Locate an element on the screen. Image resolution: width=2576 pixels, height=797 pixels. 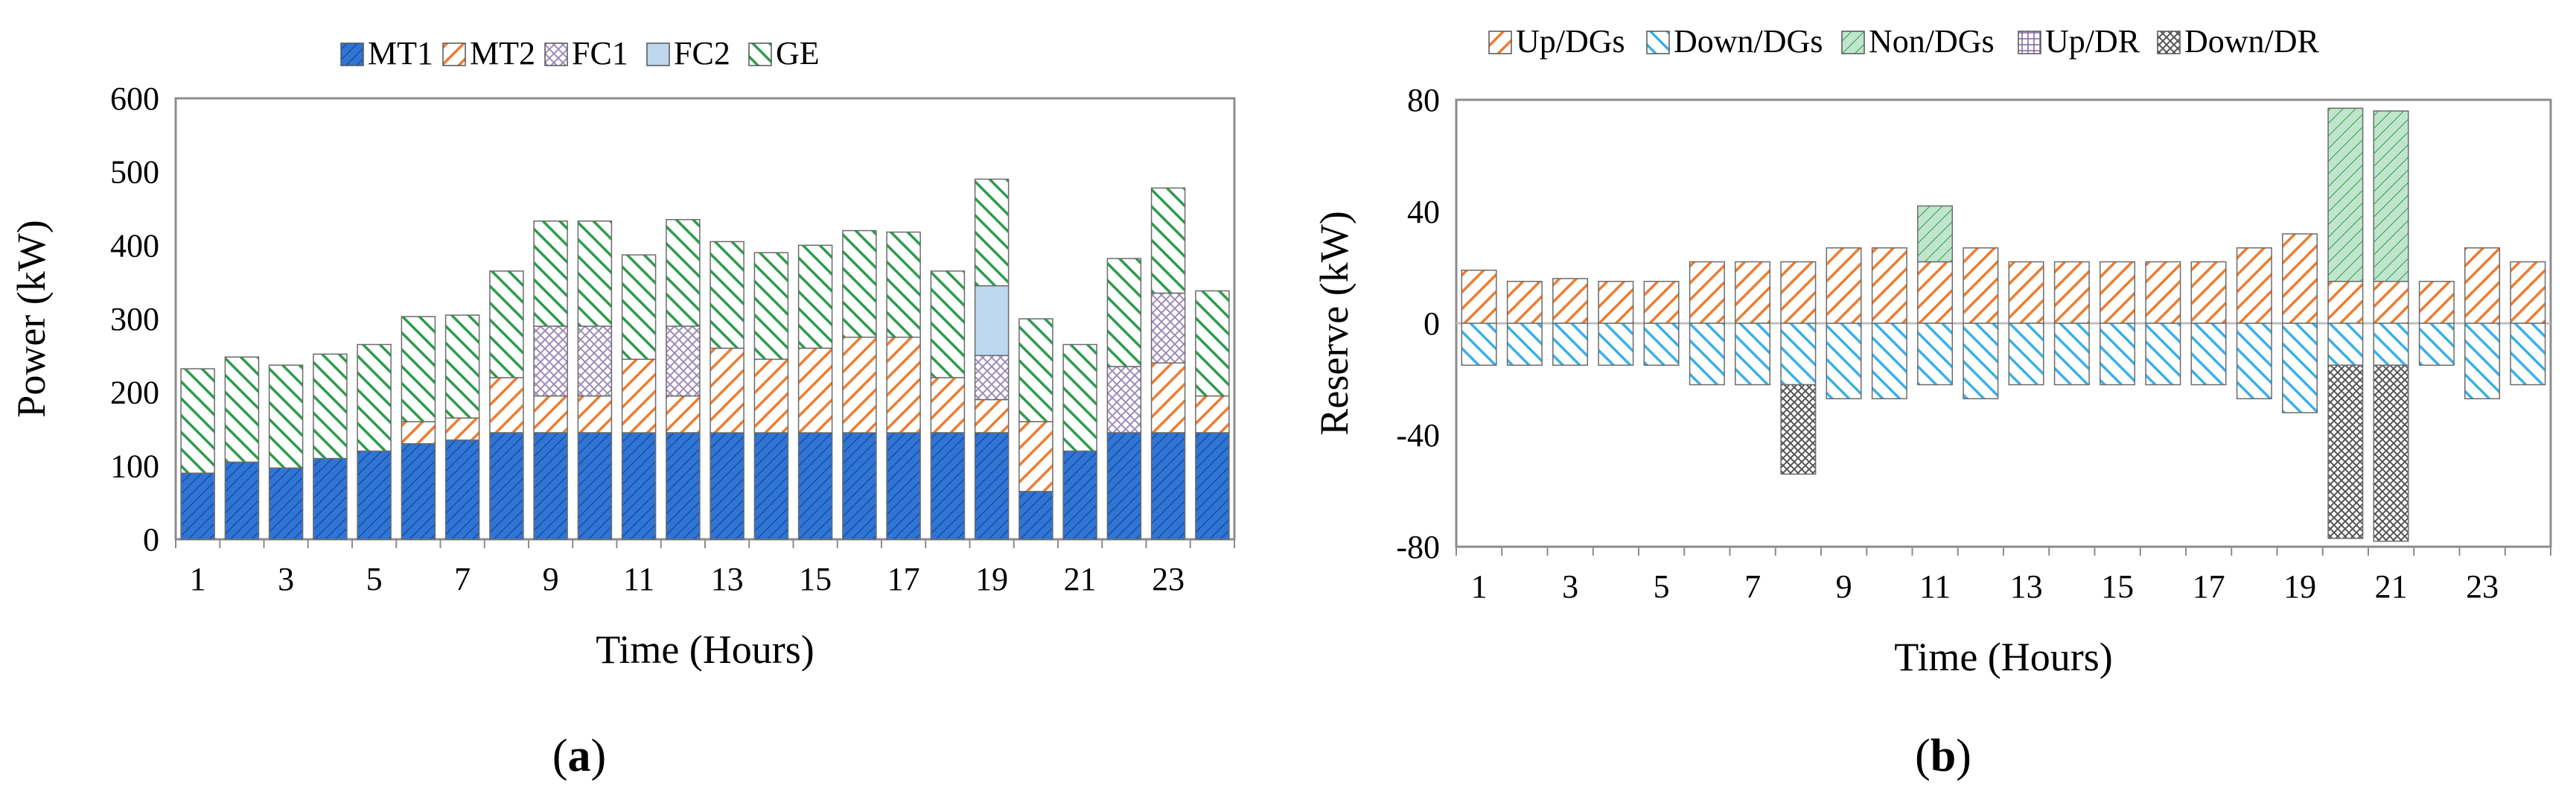
x-tick-label: 11 is located at coordinates (1935, 586).